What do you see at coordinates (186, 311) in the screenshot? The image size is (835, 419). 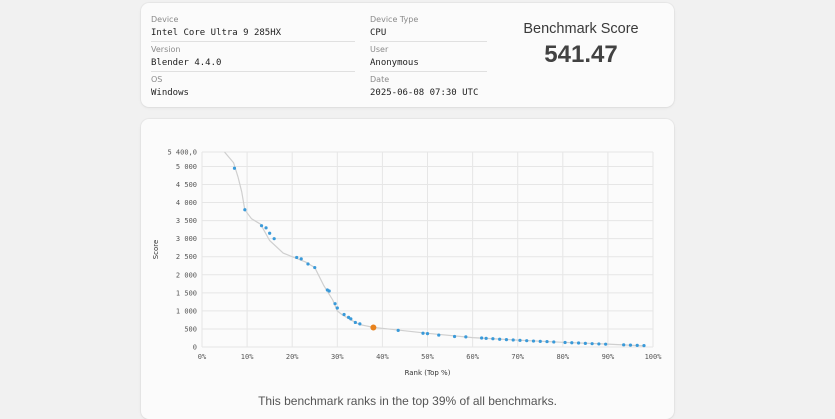 I see `y-tick-label: 1 000` at bounding box center [186, 311].